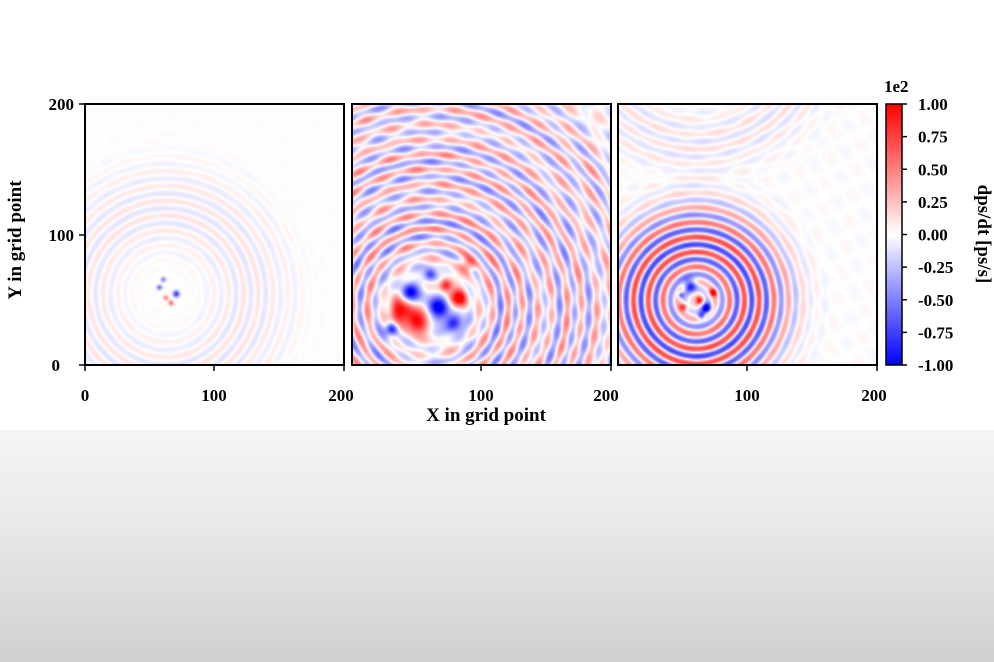  Describe the element at coordinates (894, 234) in the screenshot. I see `colorbar-gradient` at that location.